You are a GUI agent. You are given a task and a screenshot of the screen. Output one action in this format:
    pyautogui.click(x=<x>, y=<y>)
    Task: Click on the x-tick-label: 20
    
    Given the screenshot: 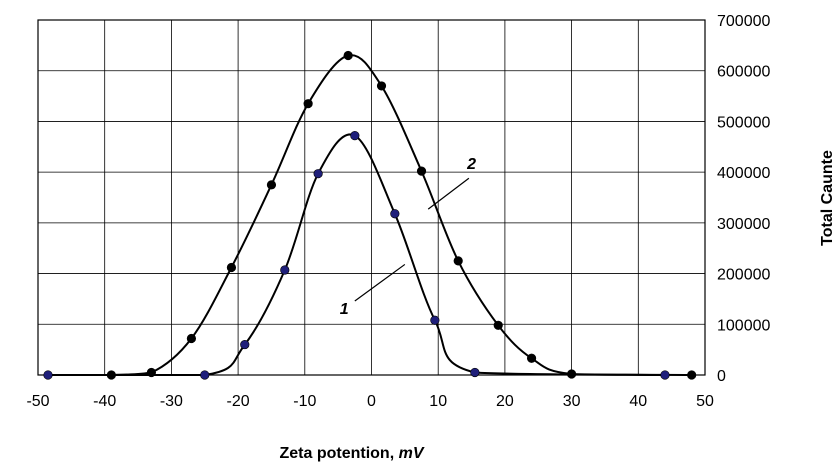 What is the action you would take?
    pyautogui.click(x=505, y=401)
    